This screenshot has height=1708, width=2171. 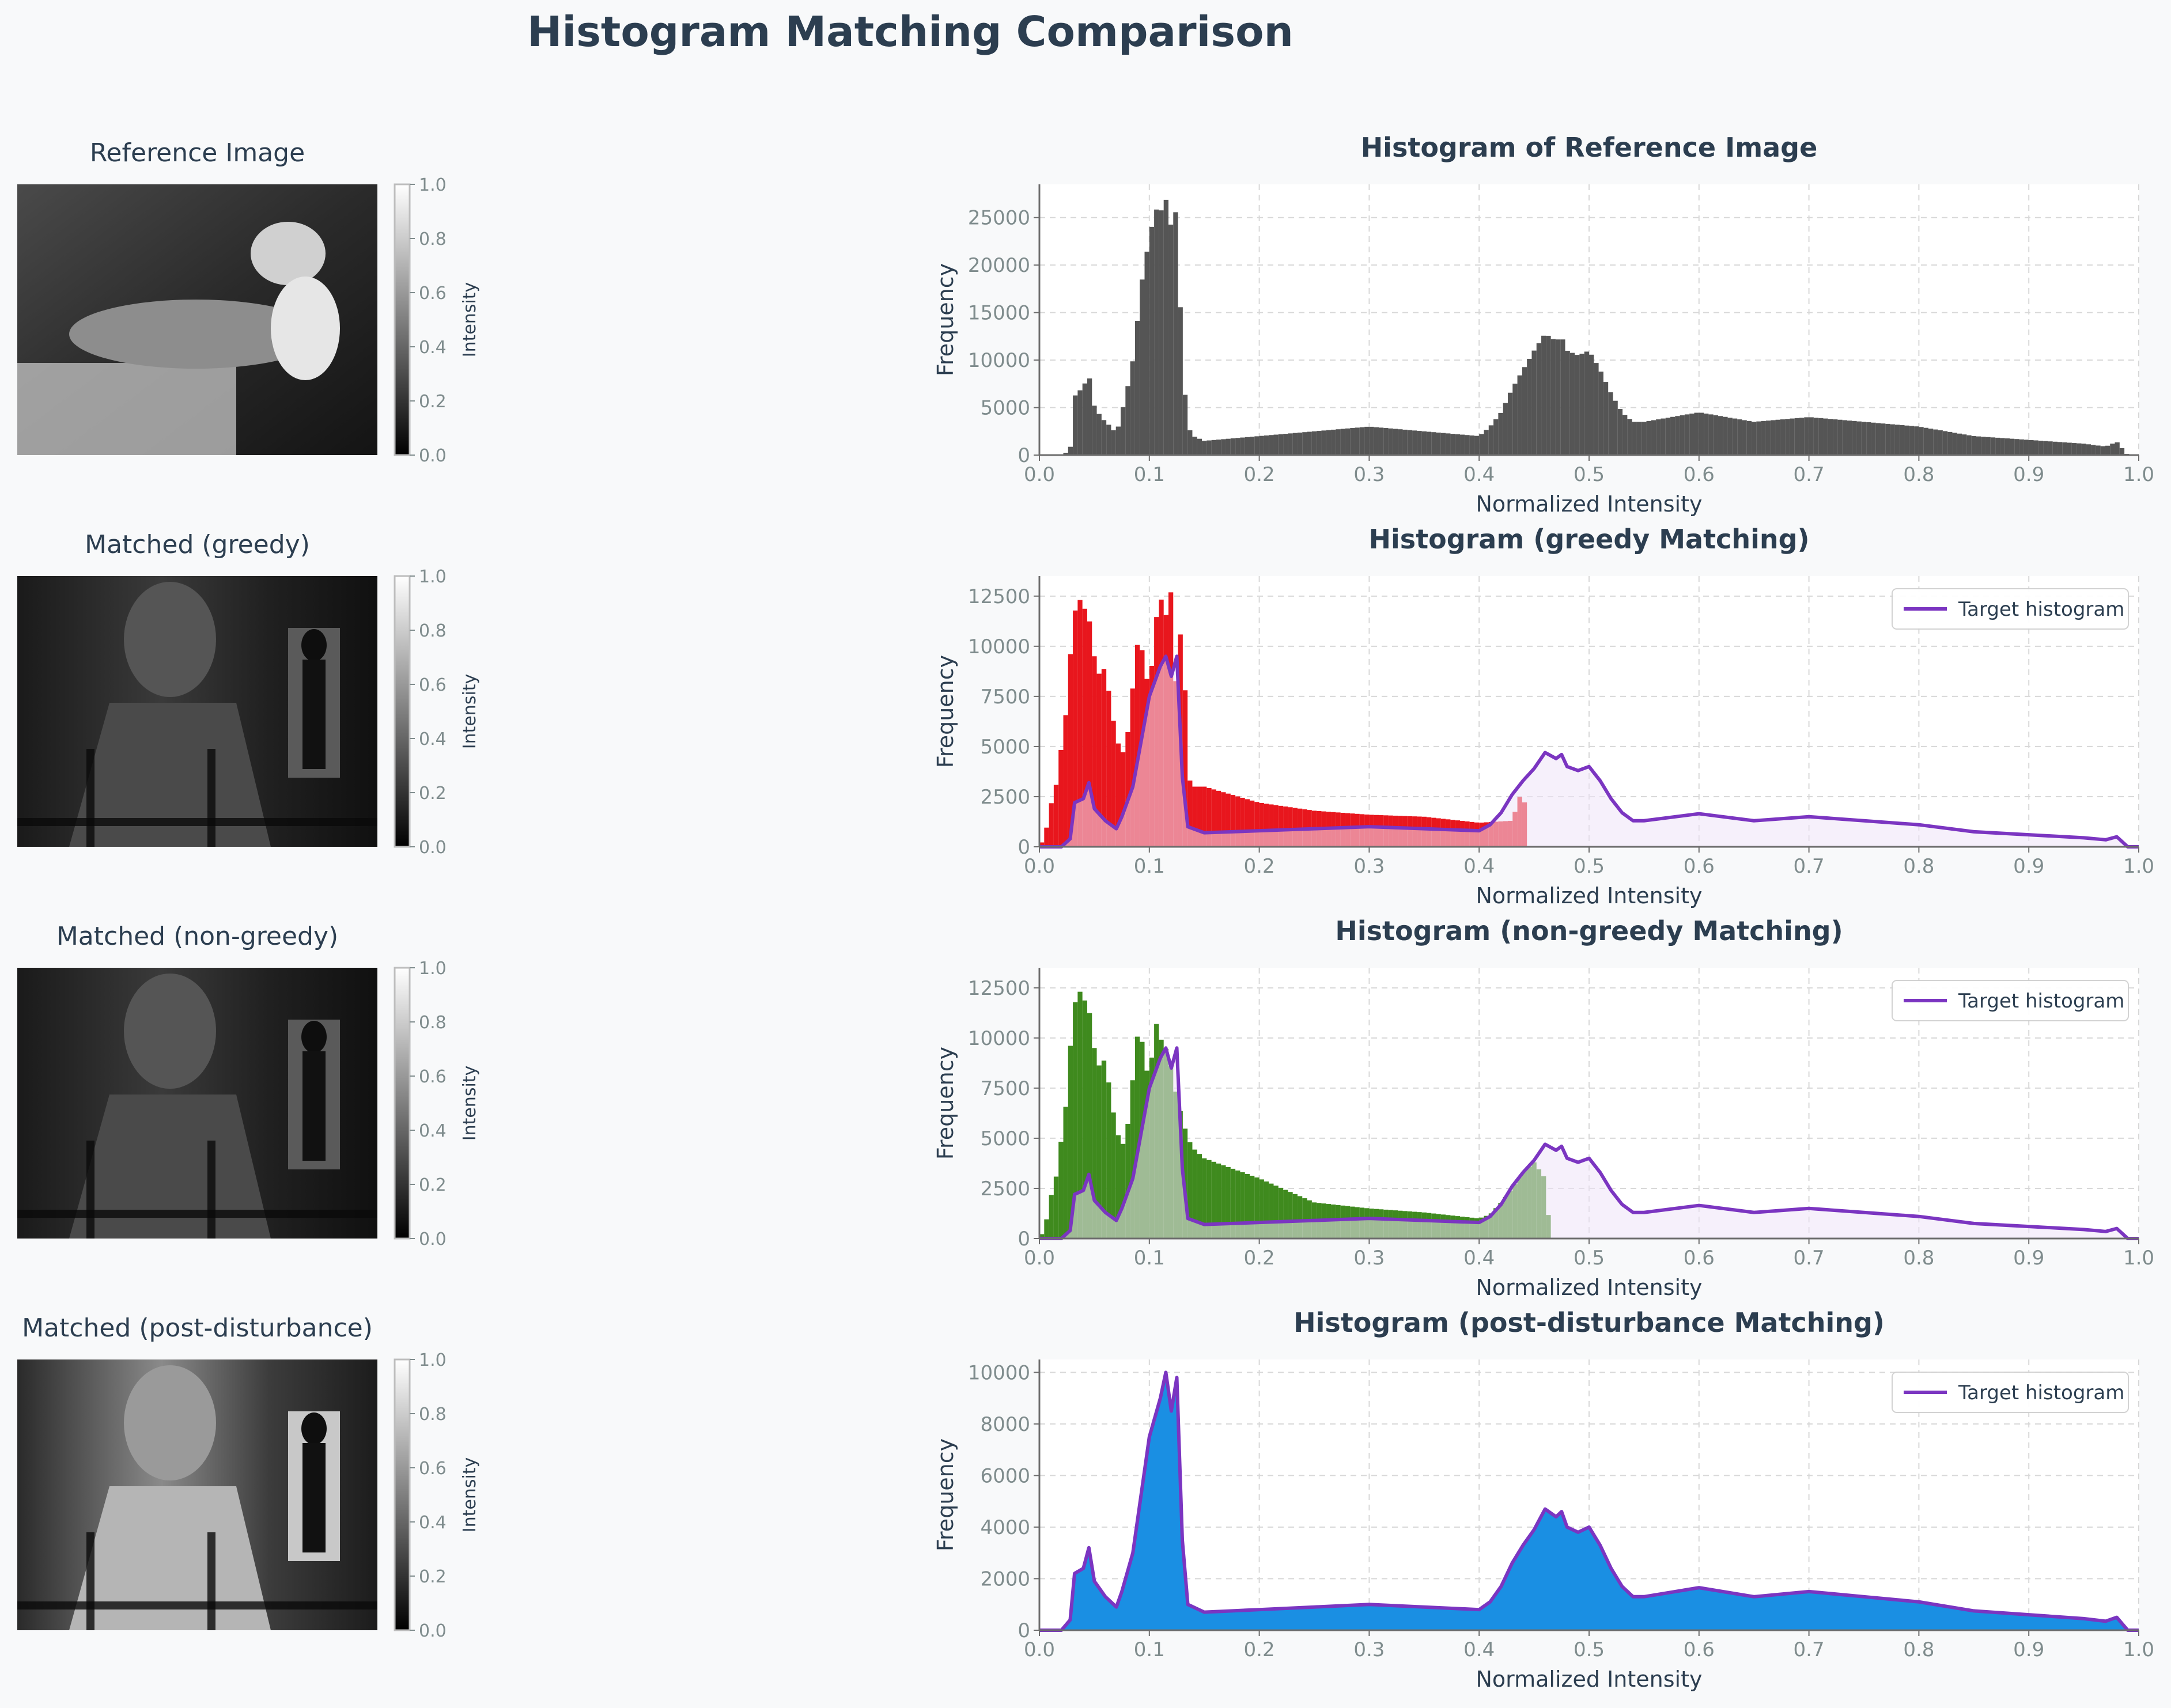 What do you see at coordinates (1810, 866) in the screenshot?
I see `x-tick-label: 0.7` at bounding box center [1810, 866].